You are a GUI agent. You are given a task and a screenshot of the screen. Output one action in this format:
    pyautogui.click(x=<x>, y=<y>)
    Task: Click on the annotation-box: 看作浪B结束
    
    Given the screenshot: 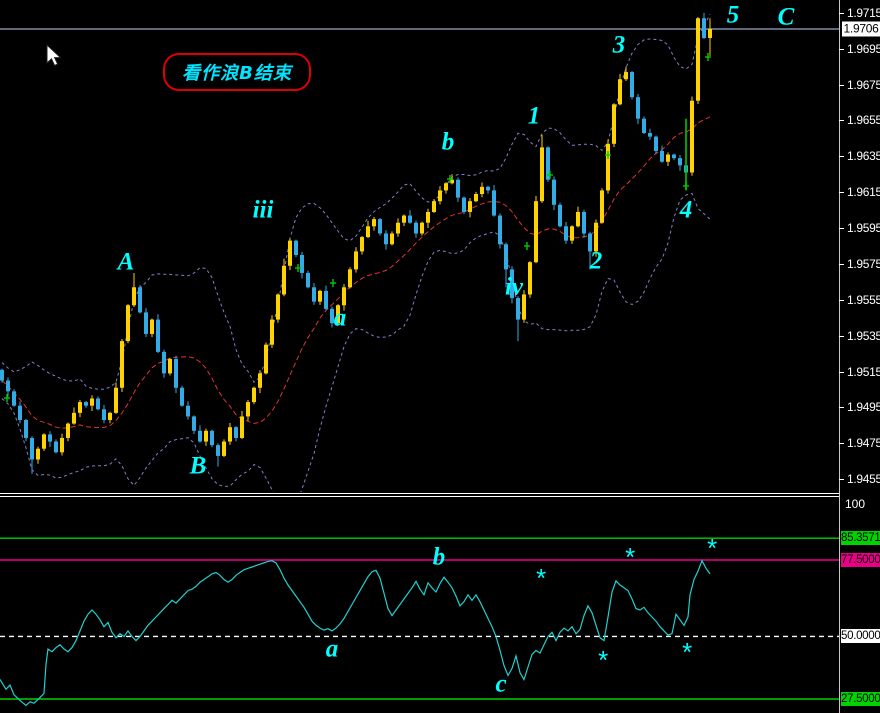 What is the action you would take?
    pyautogui.click(x=237, y=72)
    